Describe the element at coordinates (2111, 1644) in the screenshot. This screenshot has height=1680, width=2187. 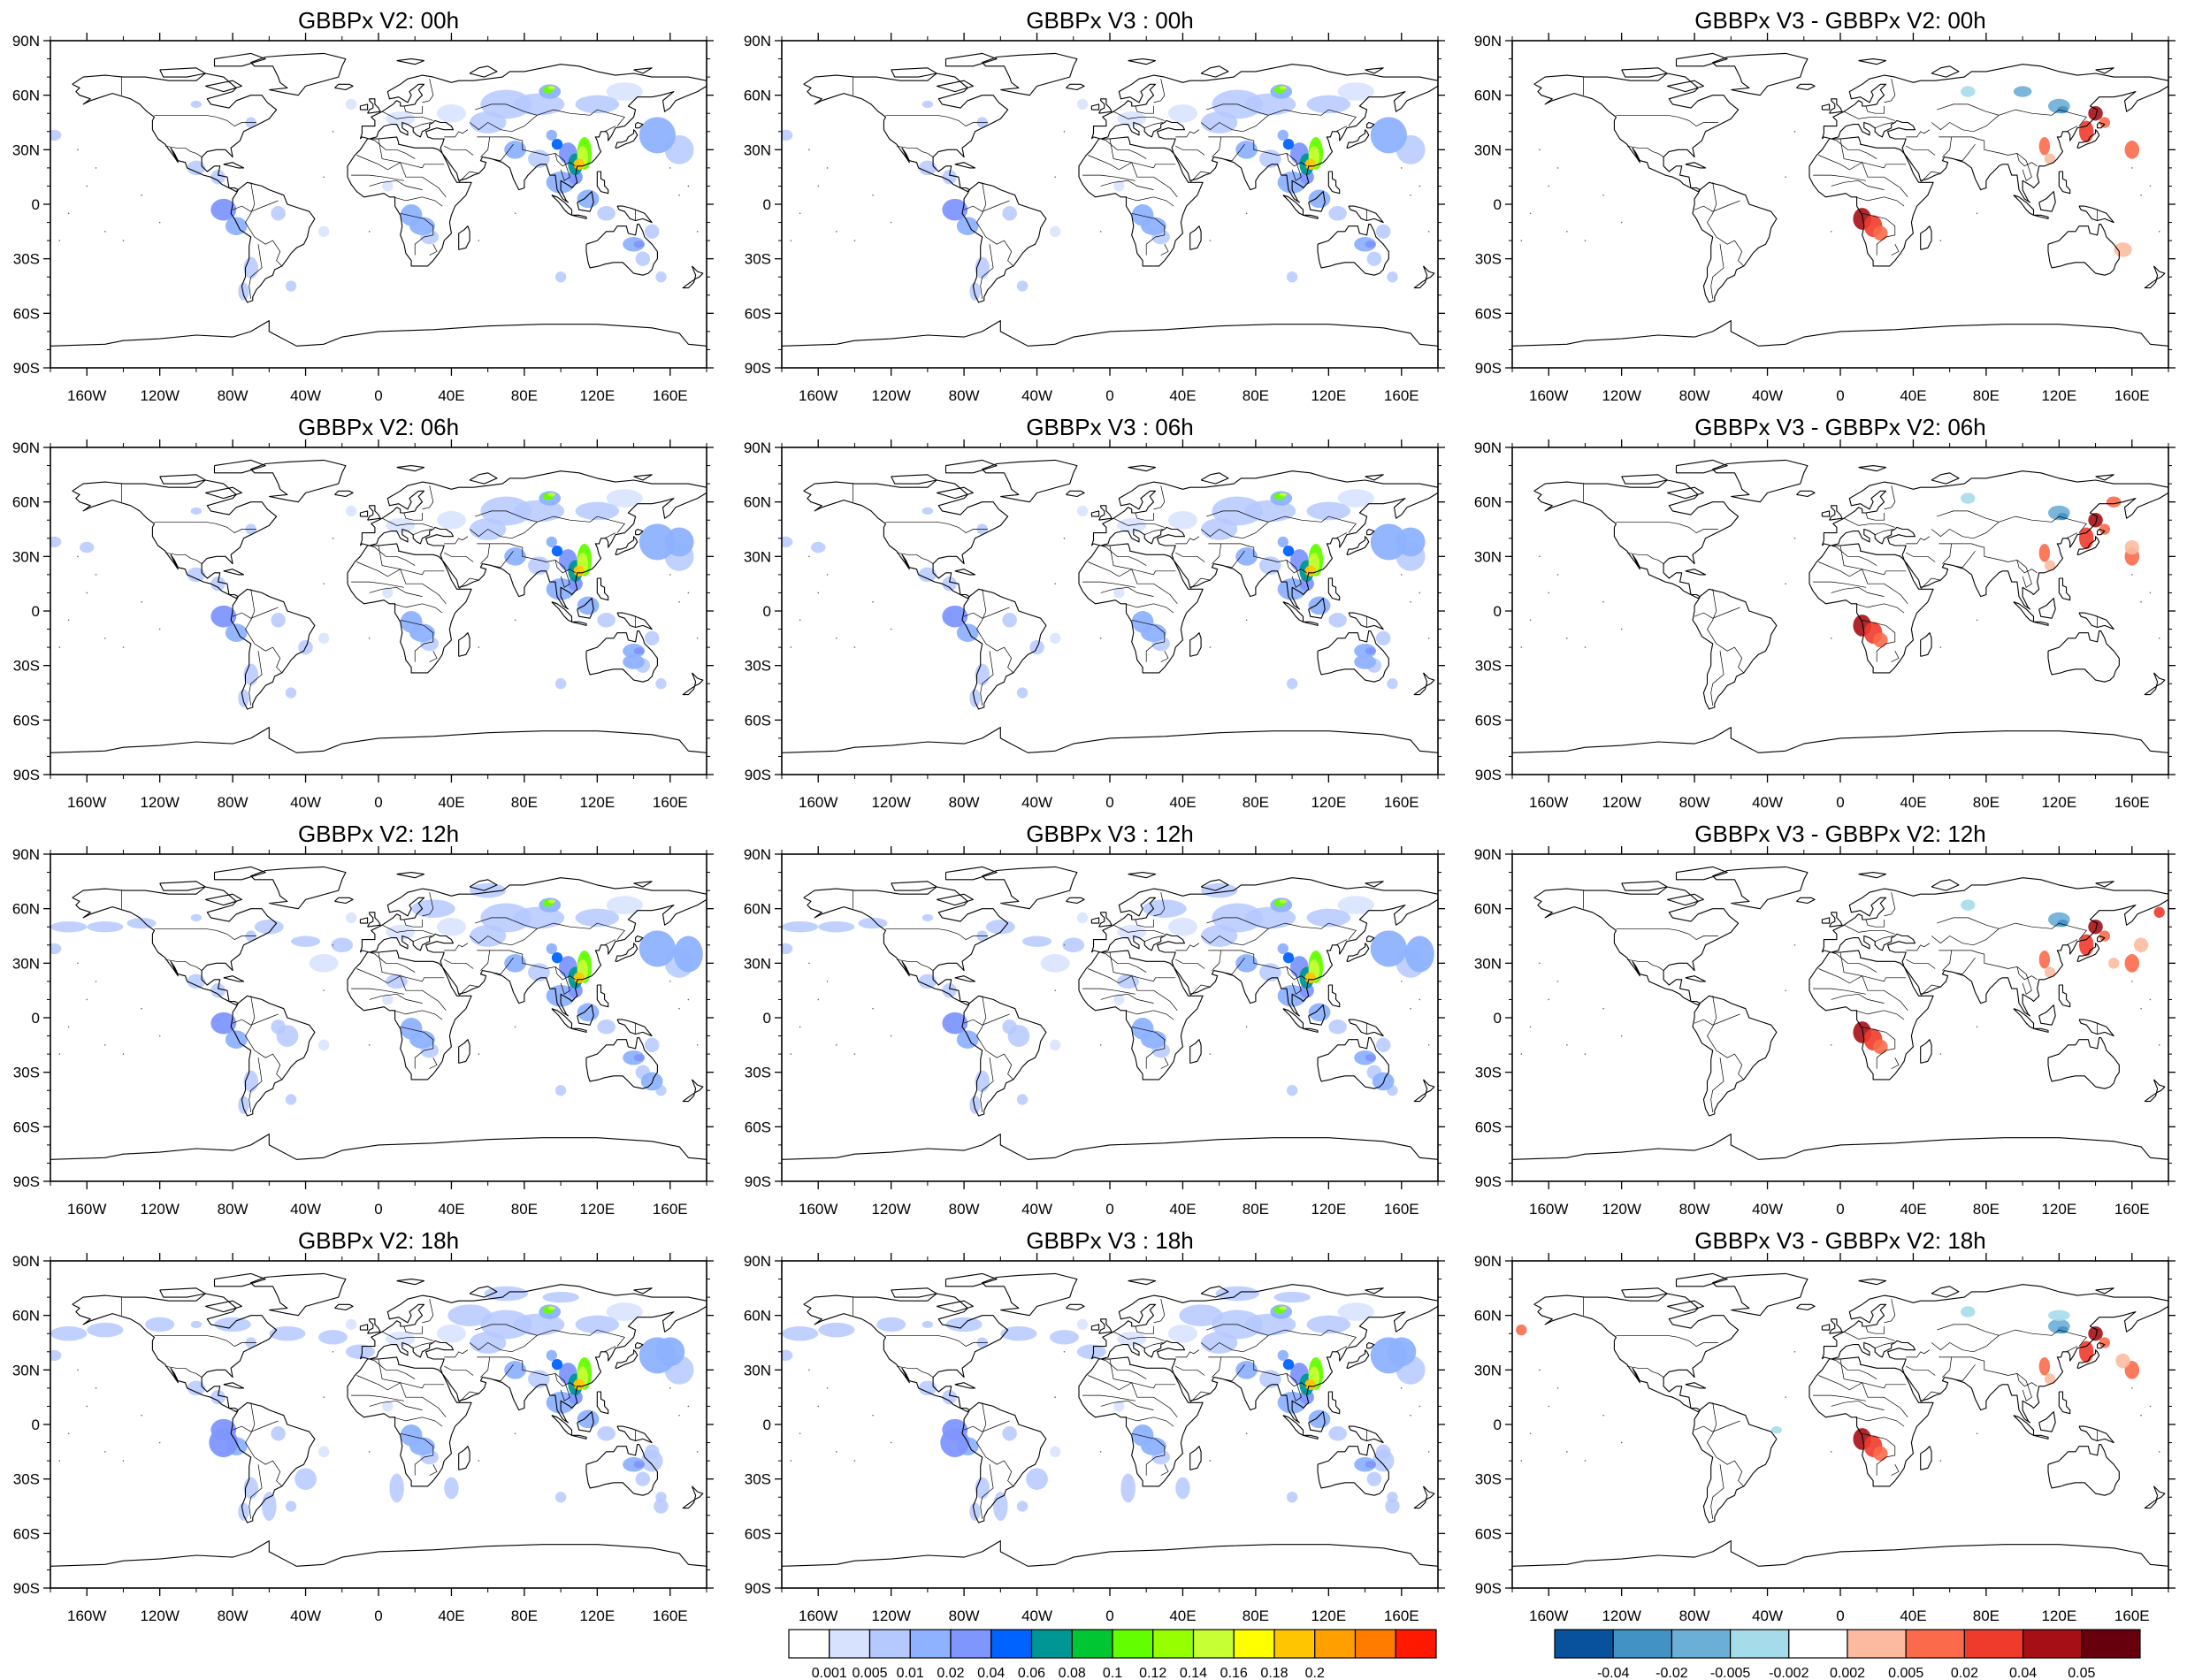
I see `colorbar-box` at that location.